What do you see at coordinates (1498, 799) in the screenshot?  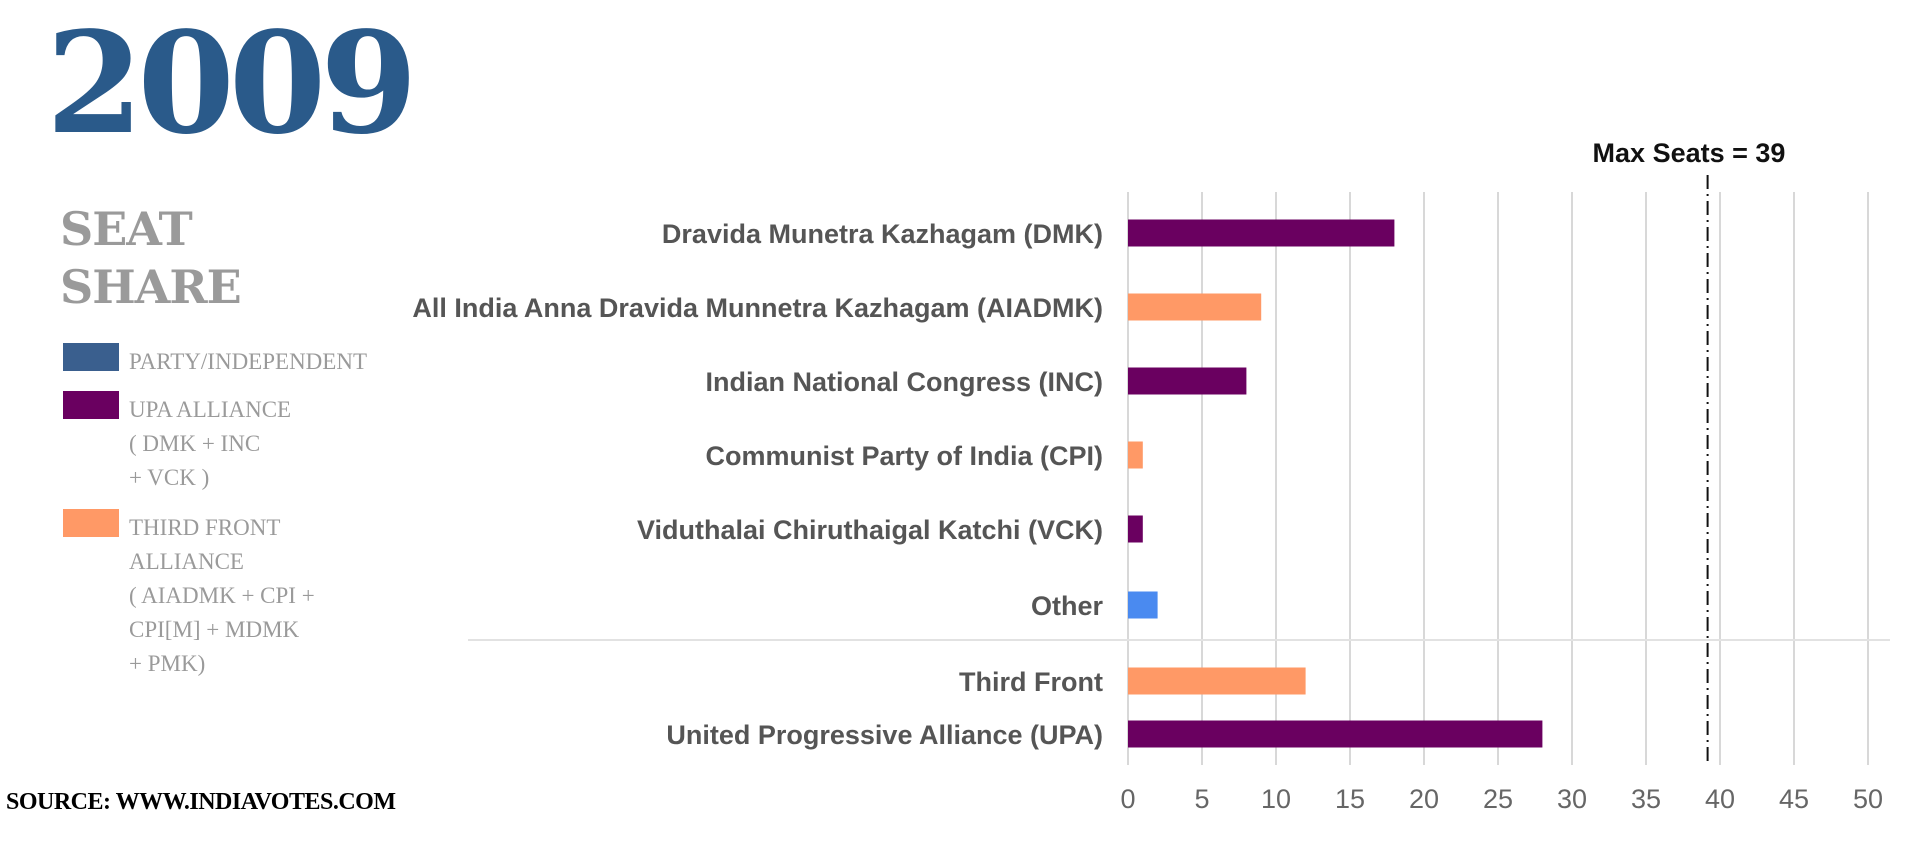 I see `x-tick-label-25: 25` at bounding box center [1498, 799].